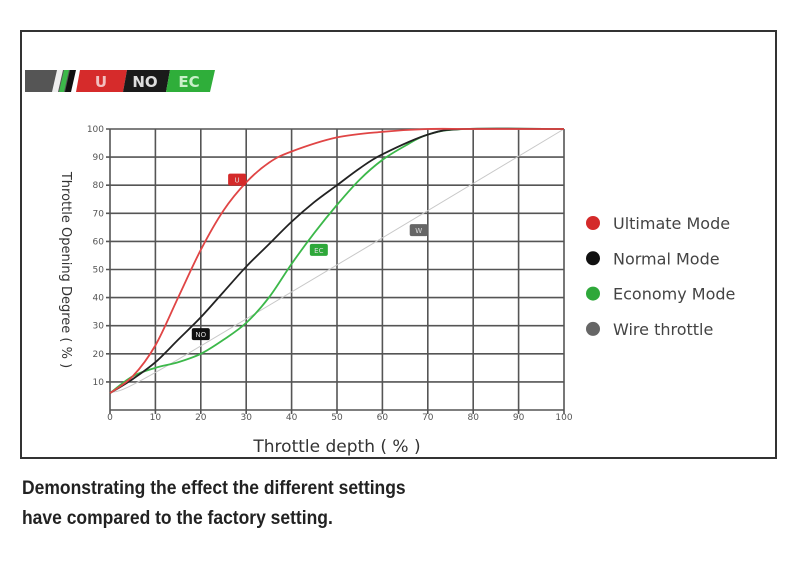 The image size is (800, 567). I want to click on y-tick-label: 60, so click(99, 242).